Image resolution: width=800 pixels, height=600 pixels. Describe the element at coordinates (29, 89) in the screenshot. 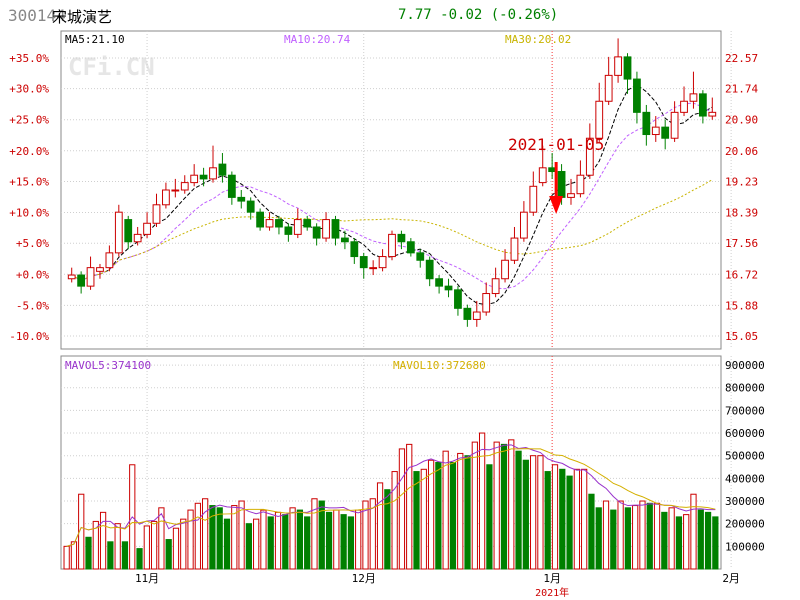

I see `pct-tick-label: +30.0%` at that location.